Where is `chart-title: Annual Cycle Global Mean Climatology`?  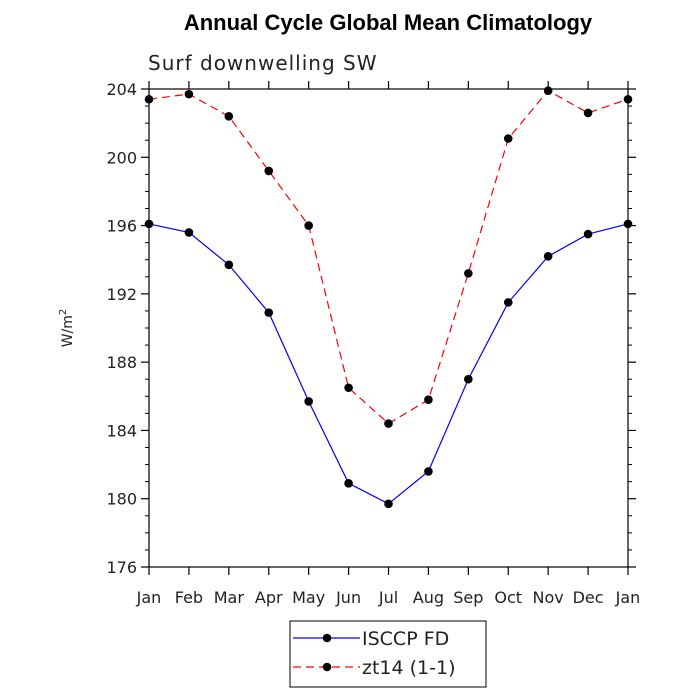 chart-title: Annual Cycle Global Mean Climatology is located at coordinates (388, 22).